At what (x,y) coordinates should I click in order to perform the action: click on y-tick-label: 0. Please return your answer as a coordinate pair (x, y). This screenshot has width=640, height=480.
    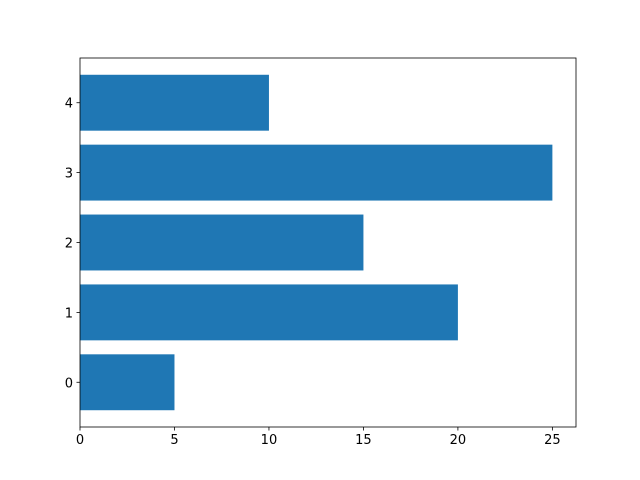
    Looking at the image, I should click on (69, 383).